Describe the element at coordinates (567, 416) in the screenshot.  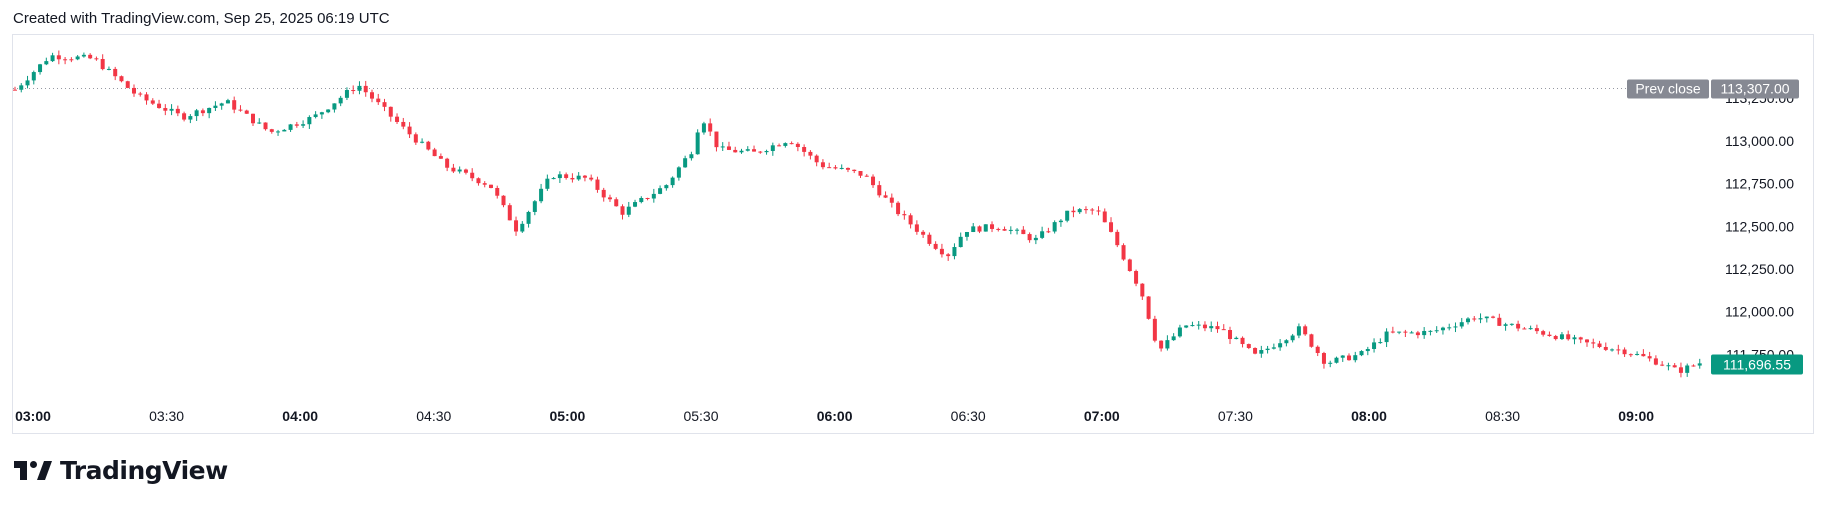
I see `x-tick-label: 05:00` at that location.